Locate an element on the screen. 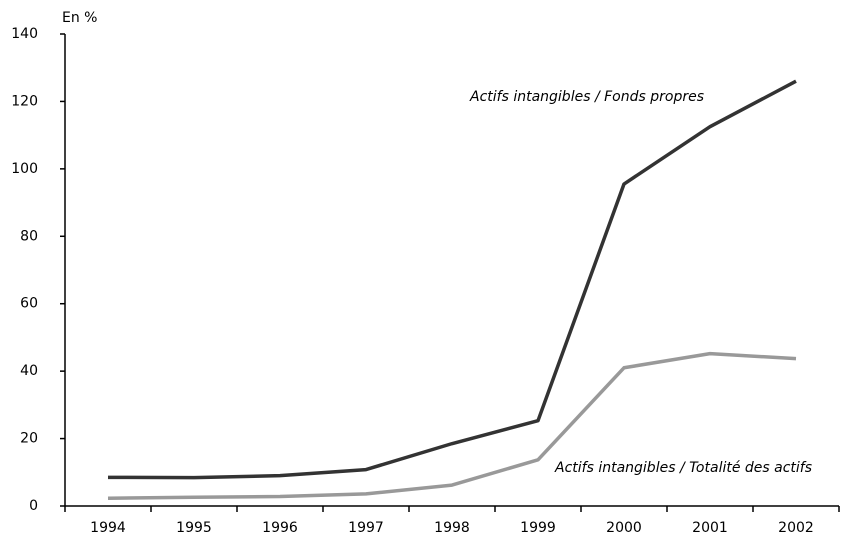 The image size is (850, 544). x-tick-label: 1994 is located at coordinates (108, 528).